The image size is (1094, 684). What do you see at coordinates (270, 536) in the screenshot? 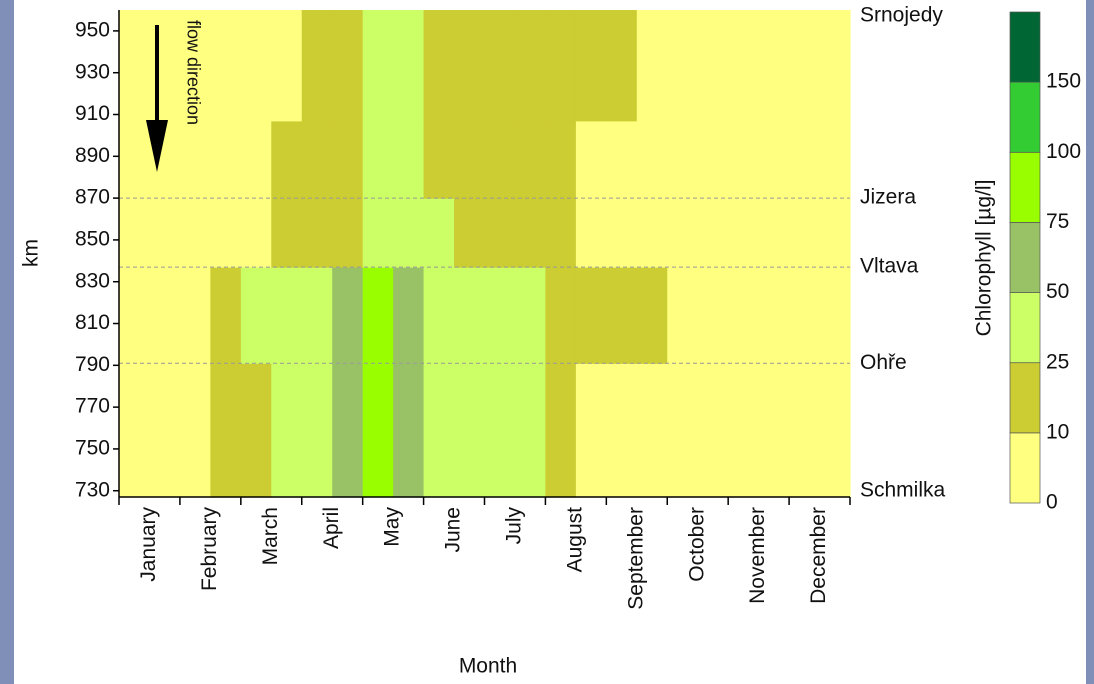
I see `x-tick-label: March` at bounding box center [270, 536].